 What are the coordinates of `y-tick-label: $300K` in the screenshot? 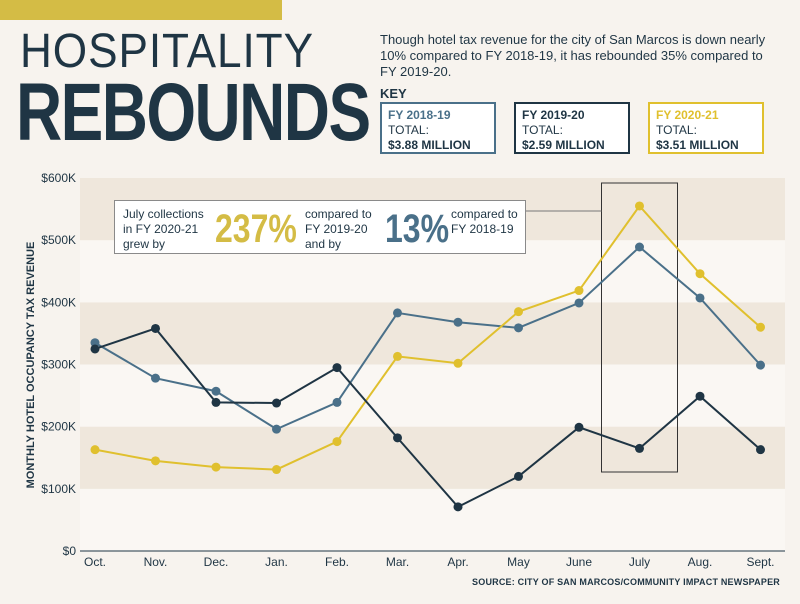 It's located at (58, 365).